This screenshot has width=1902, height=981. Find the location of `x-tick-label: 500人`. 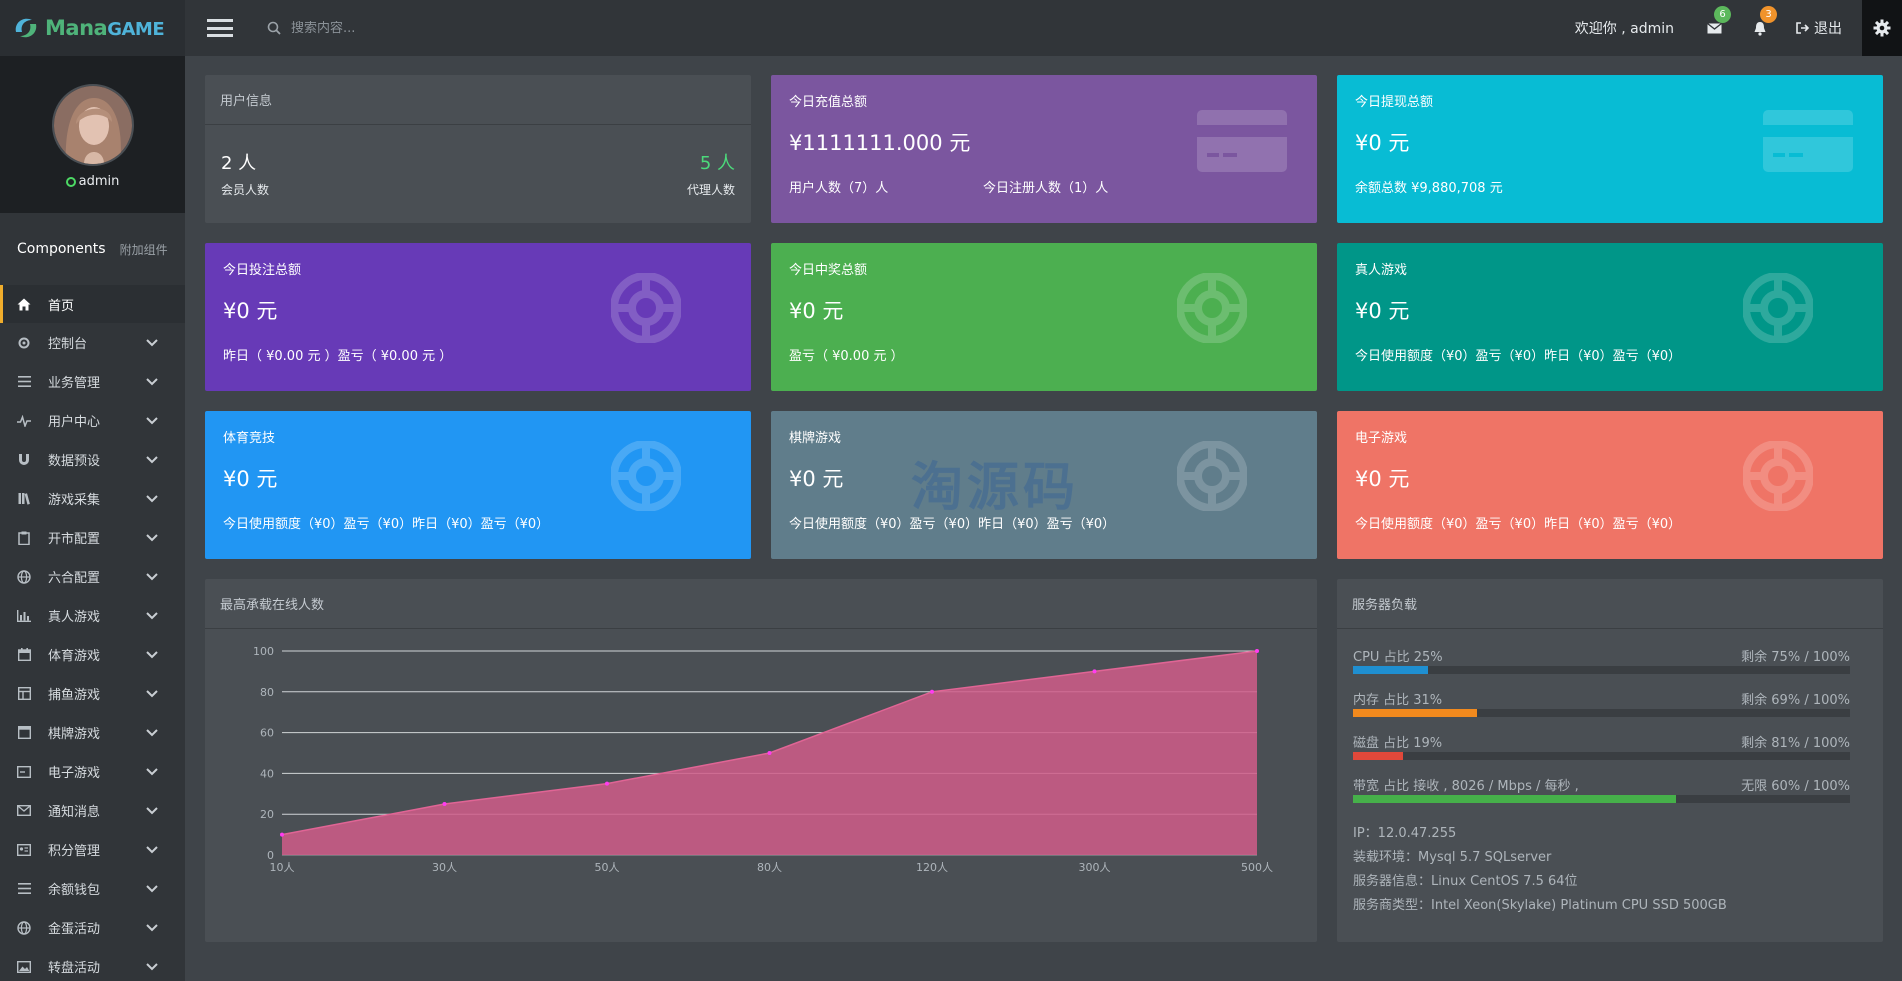

x-tick-label: 500人 is located at coordinates (1257, 867).